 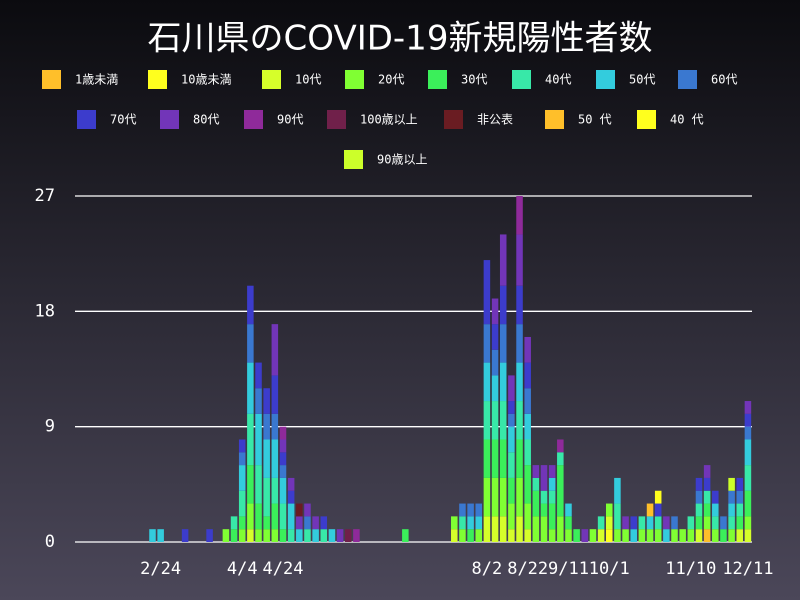 I want to click on legend-label: 50 代, so click(x=595, y=120).